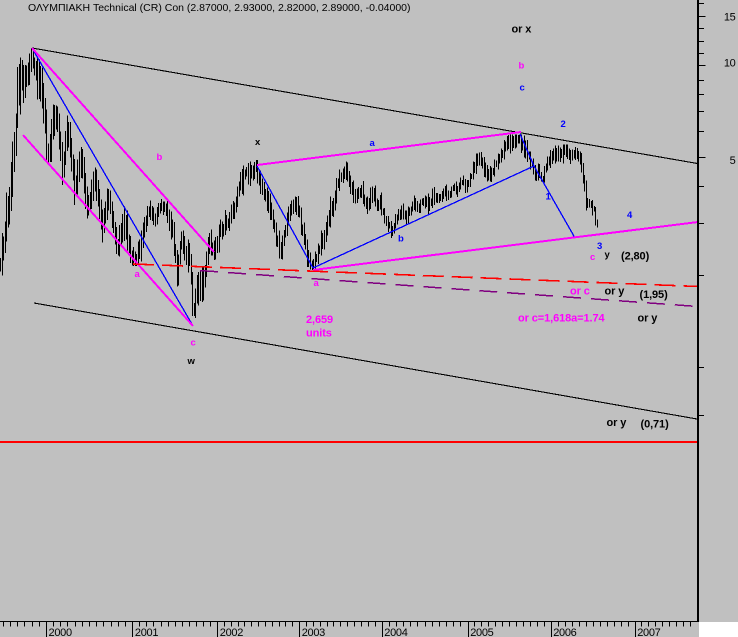 This screenshot has width=738, height=637. Describe the element at coordinates (608, 254) in the screenshot. I see `svg-text: y` at that location.